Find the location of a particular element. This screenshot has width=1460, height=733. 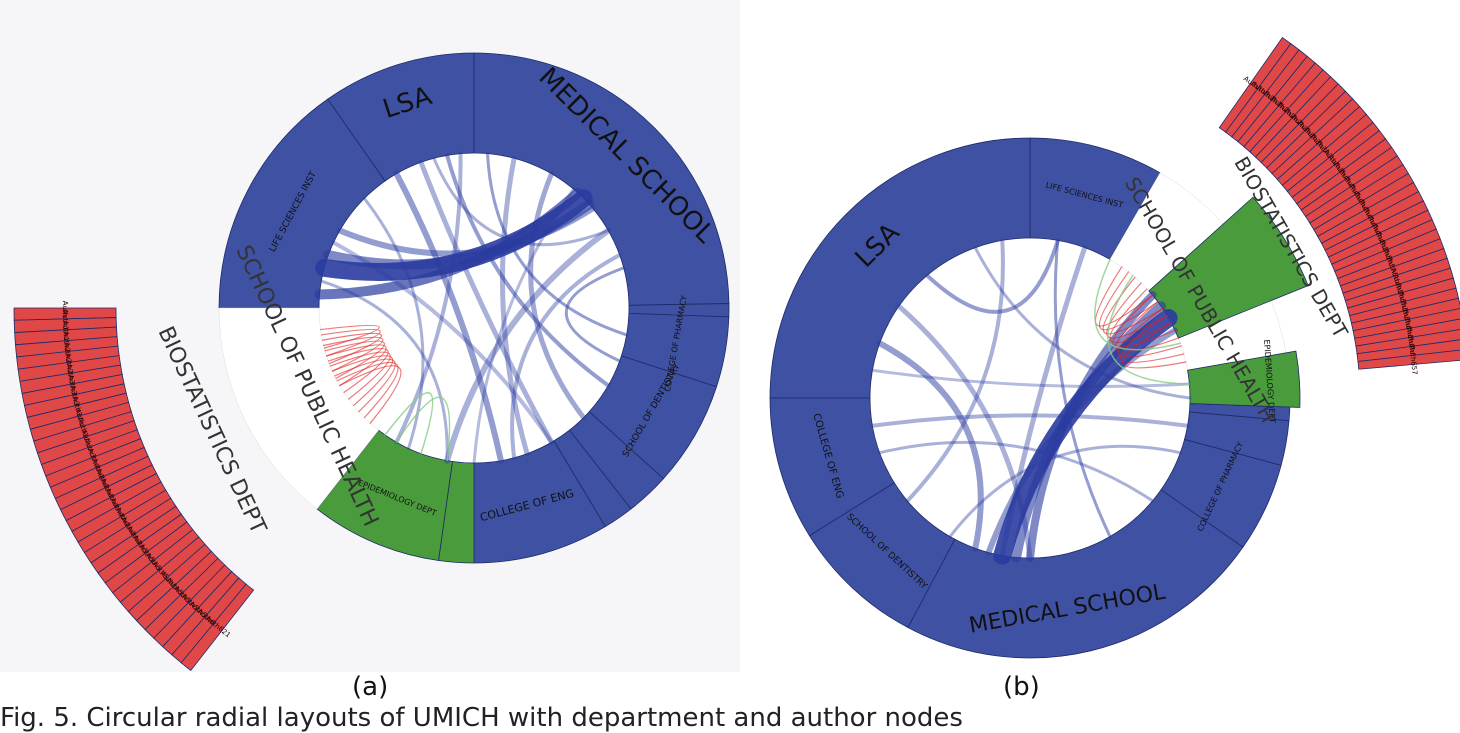

unit-school-dentistry-b is located at coordinates (882, 555).